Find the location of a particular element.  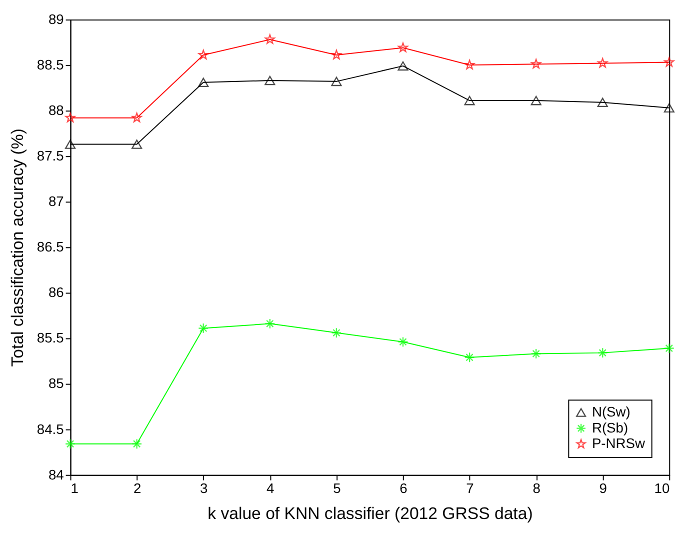

y-tick-label: 85 is located at coordinates (56, 383).